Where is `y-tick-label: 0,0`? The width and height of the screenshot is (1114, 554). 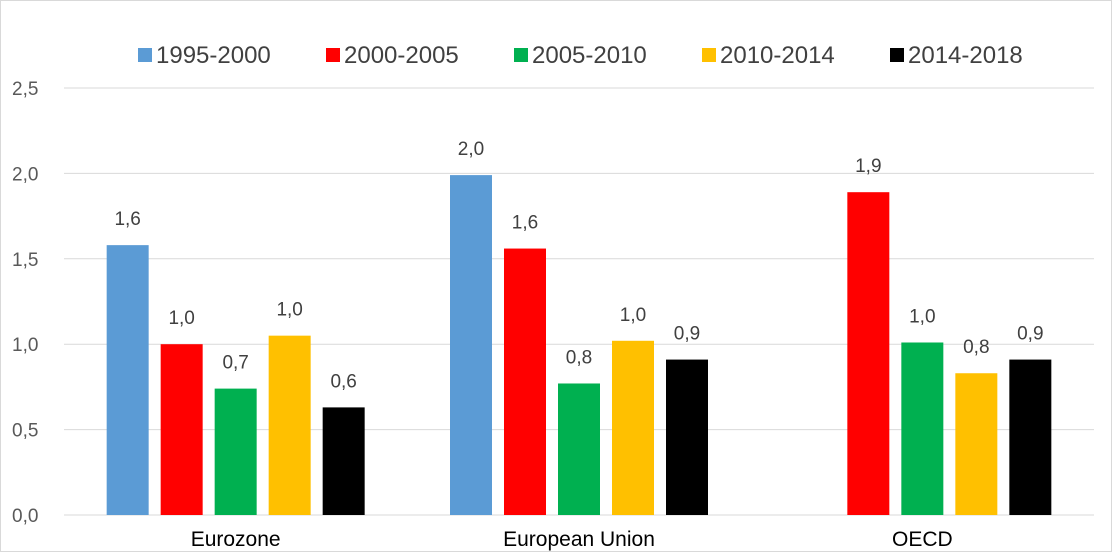 y-tick-label: 0,0 is located at coordinates (25, 516).